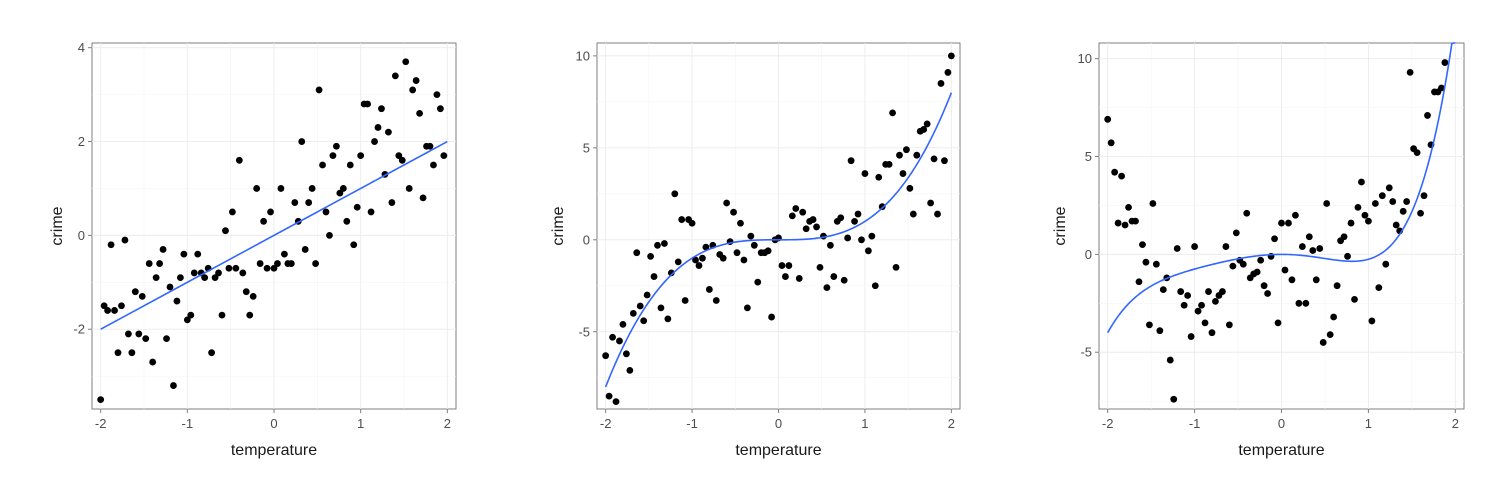 This screenshot has width=1512, height=490. Describe the element at coordinates (1085, 58) in the screenshot. I see `y-tick-label: 10` at that location.